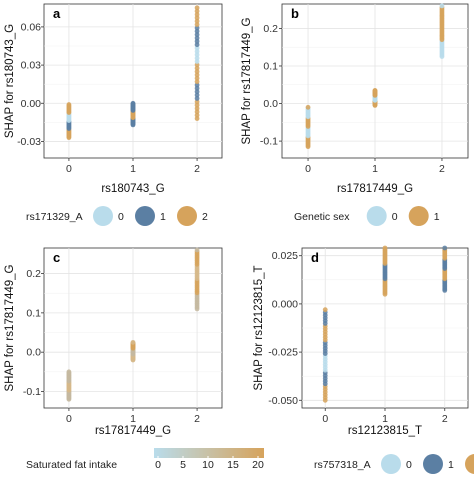 This screenshot has height=479, width=474. What do you see at coordinates (10, 81) in the screenshot?
I see `y-axis-title: SHAP for rs180743_G` at bounding box center [10, 81].